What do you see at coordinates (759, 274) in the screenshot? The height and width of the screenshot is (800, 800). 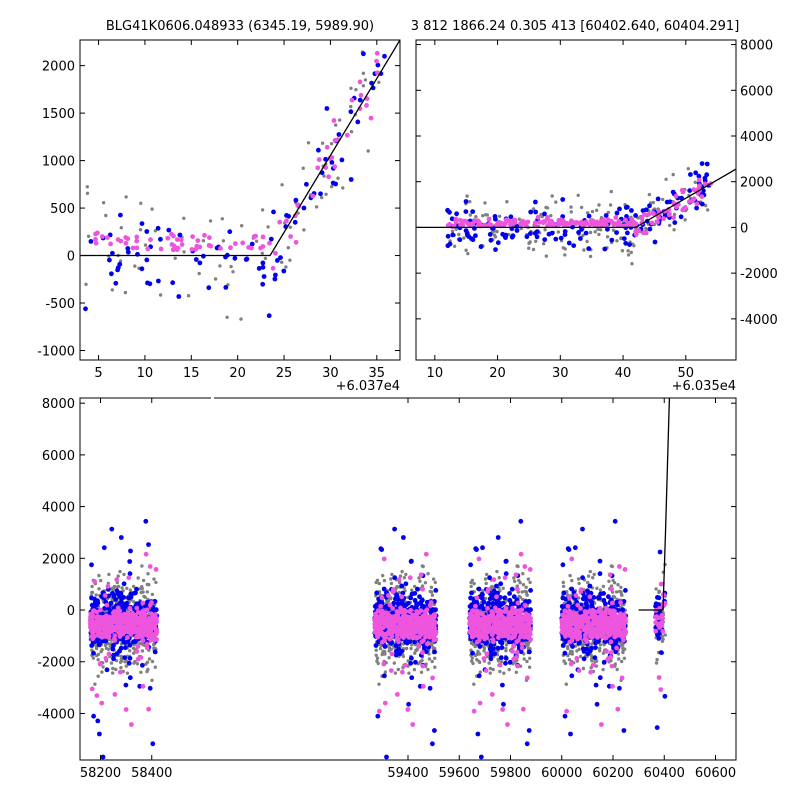 I see `y-tick-label: -2000` at bounding box center [759, 274].